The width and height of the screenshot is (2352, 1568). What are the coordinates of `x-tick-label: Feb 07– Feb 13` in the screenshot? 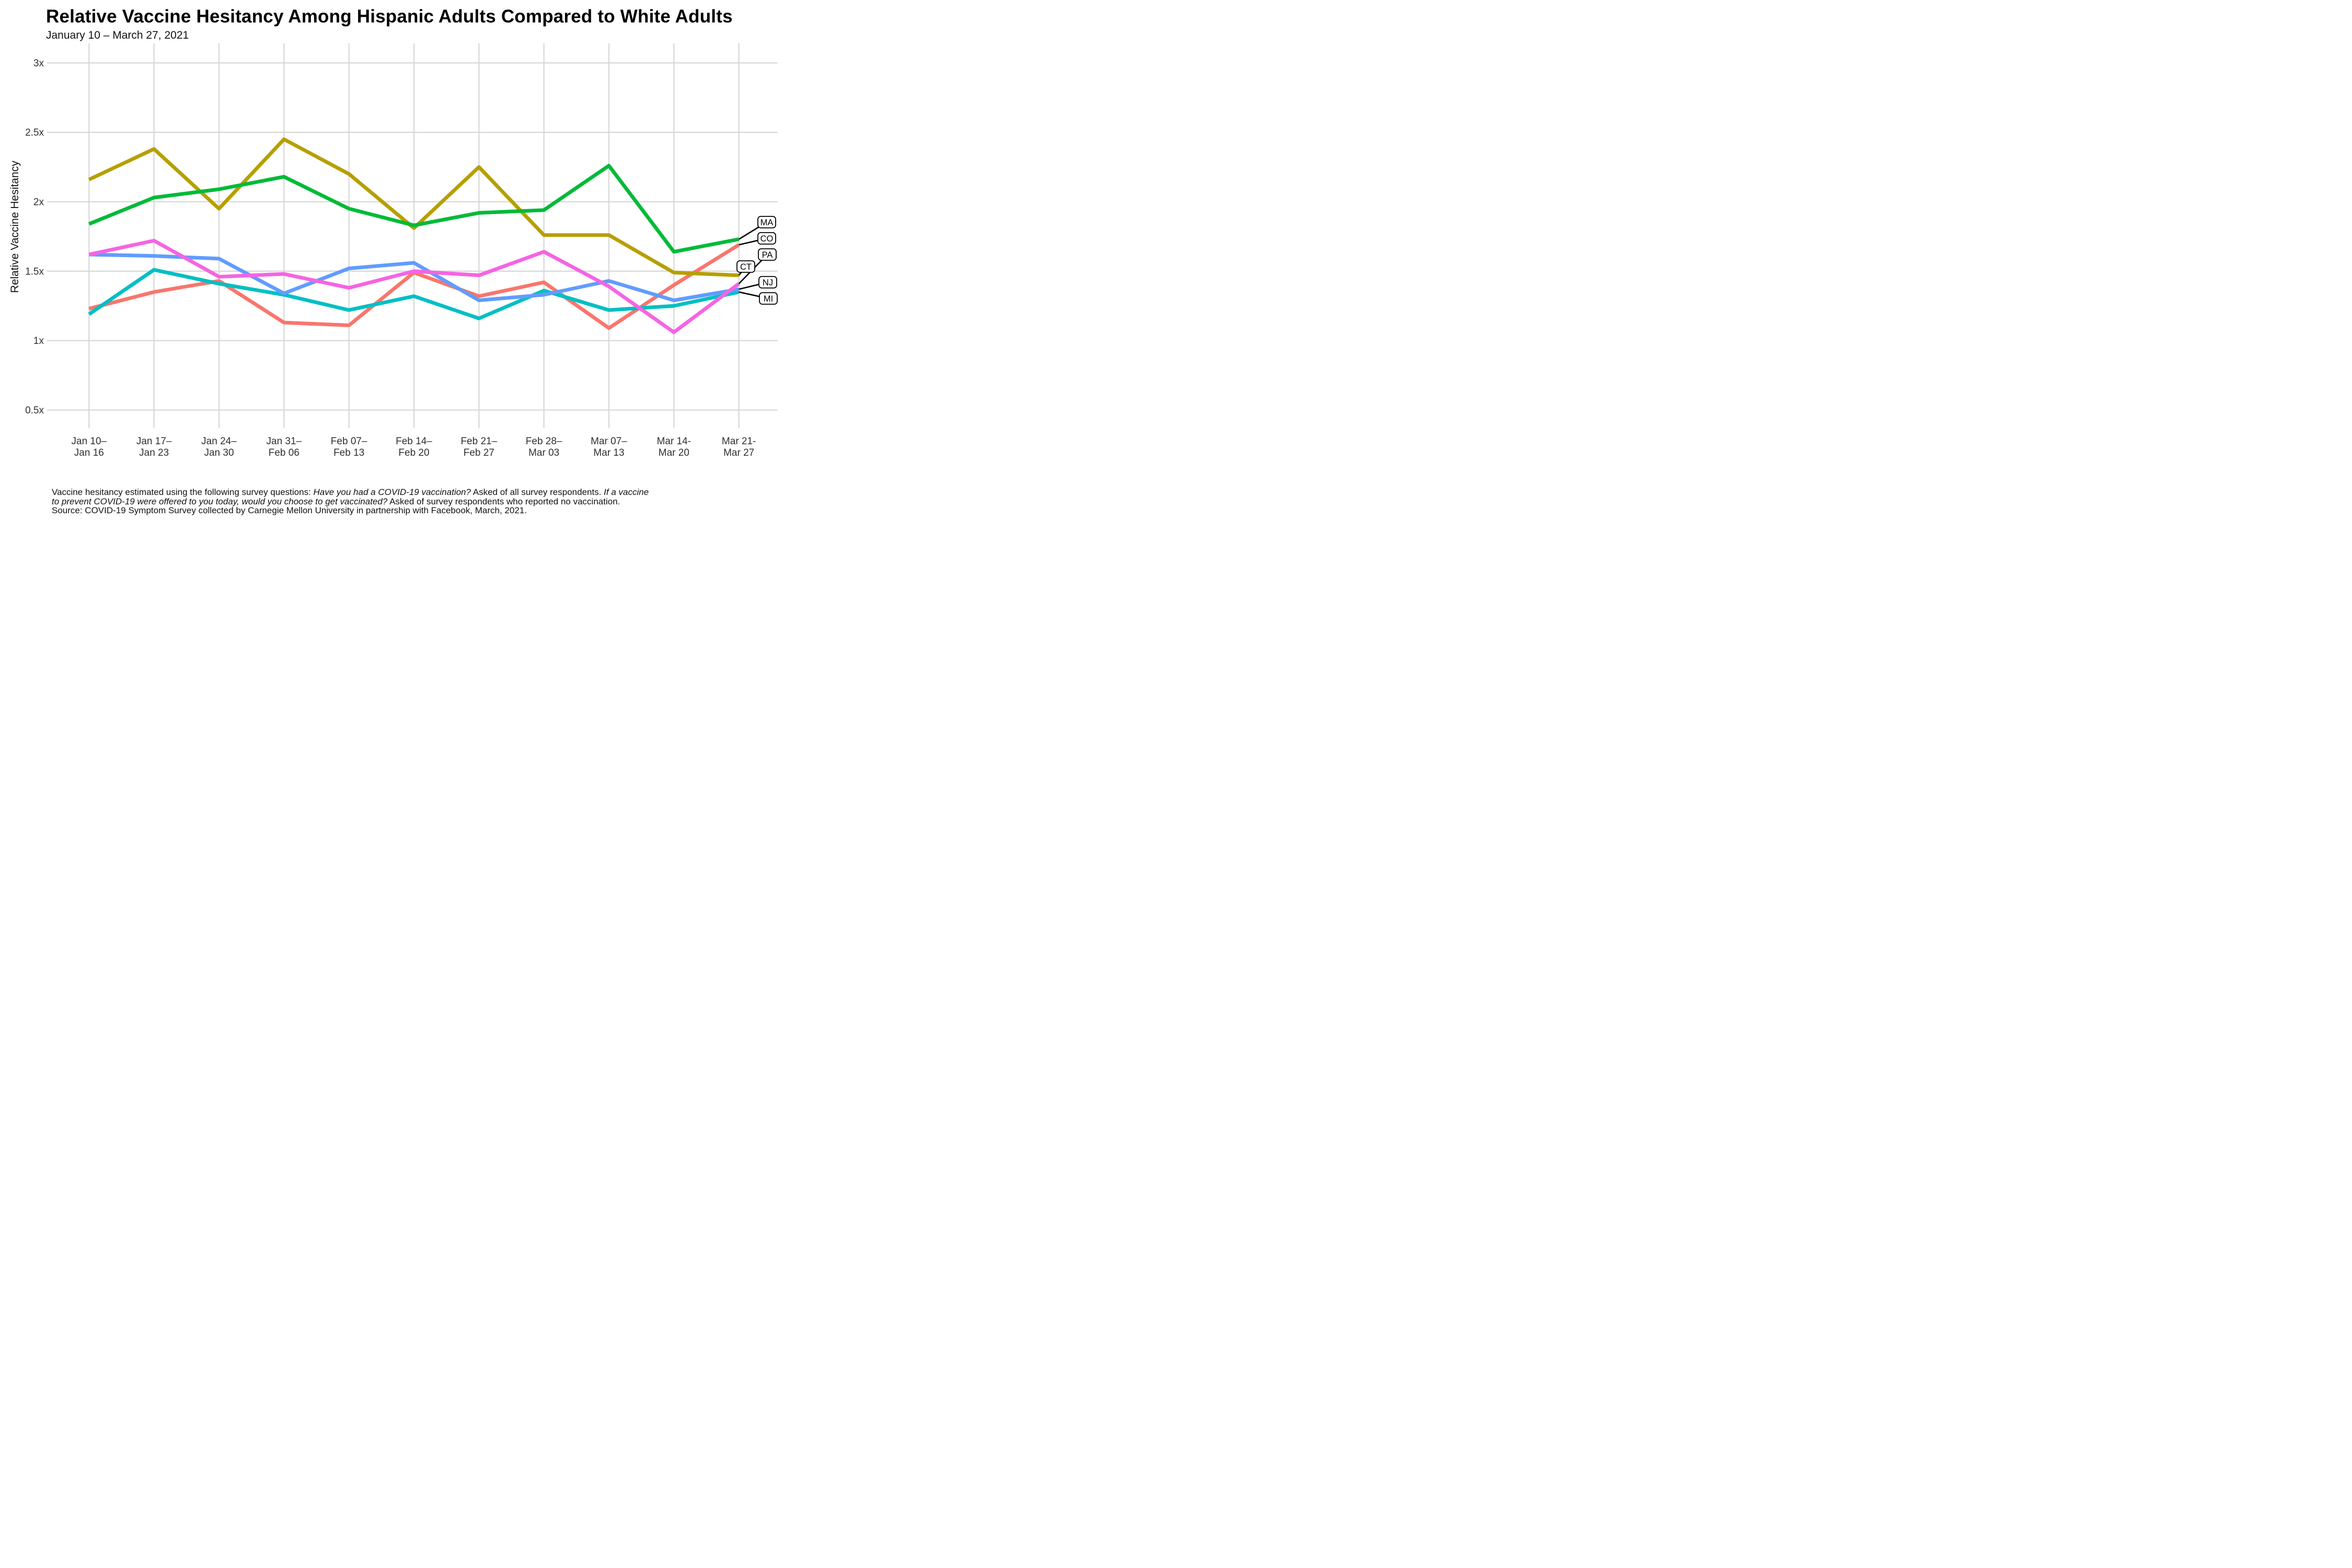 It's located at (349, 447).